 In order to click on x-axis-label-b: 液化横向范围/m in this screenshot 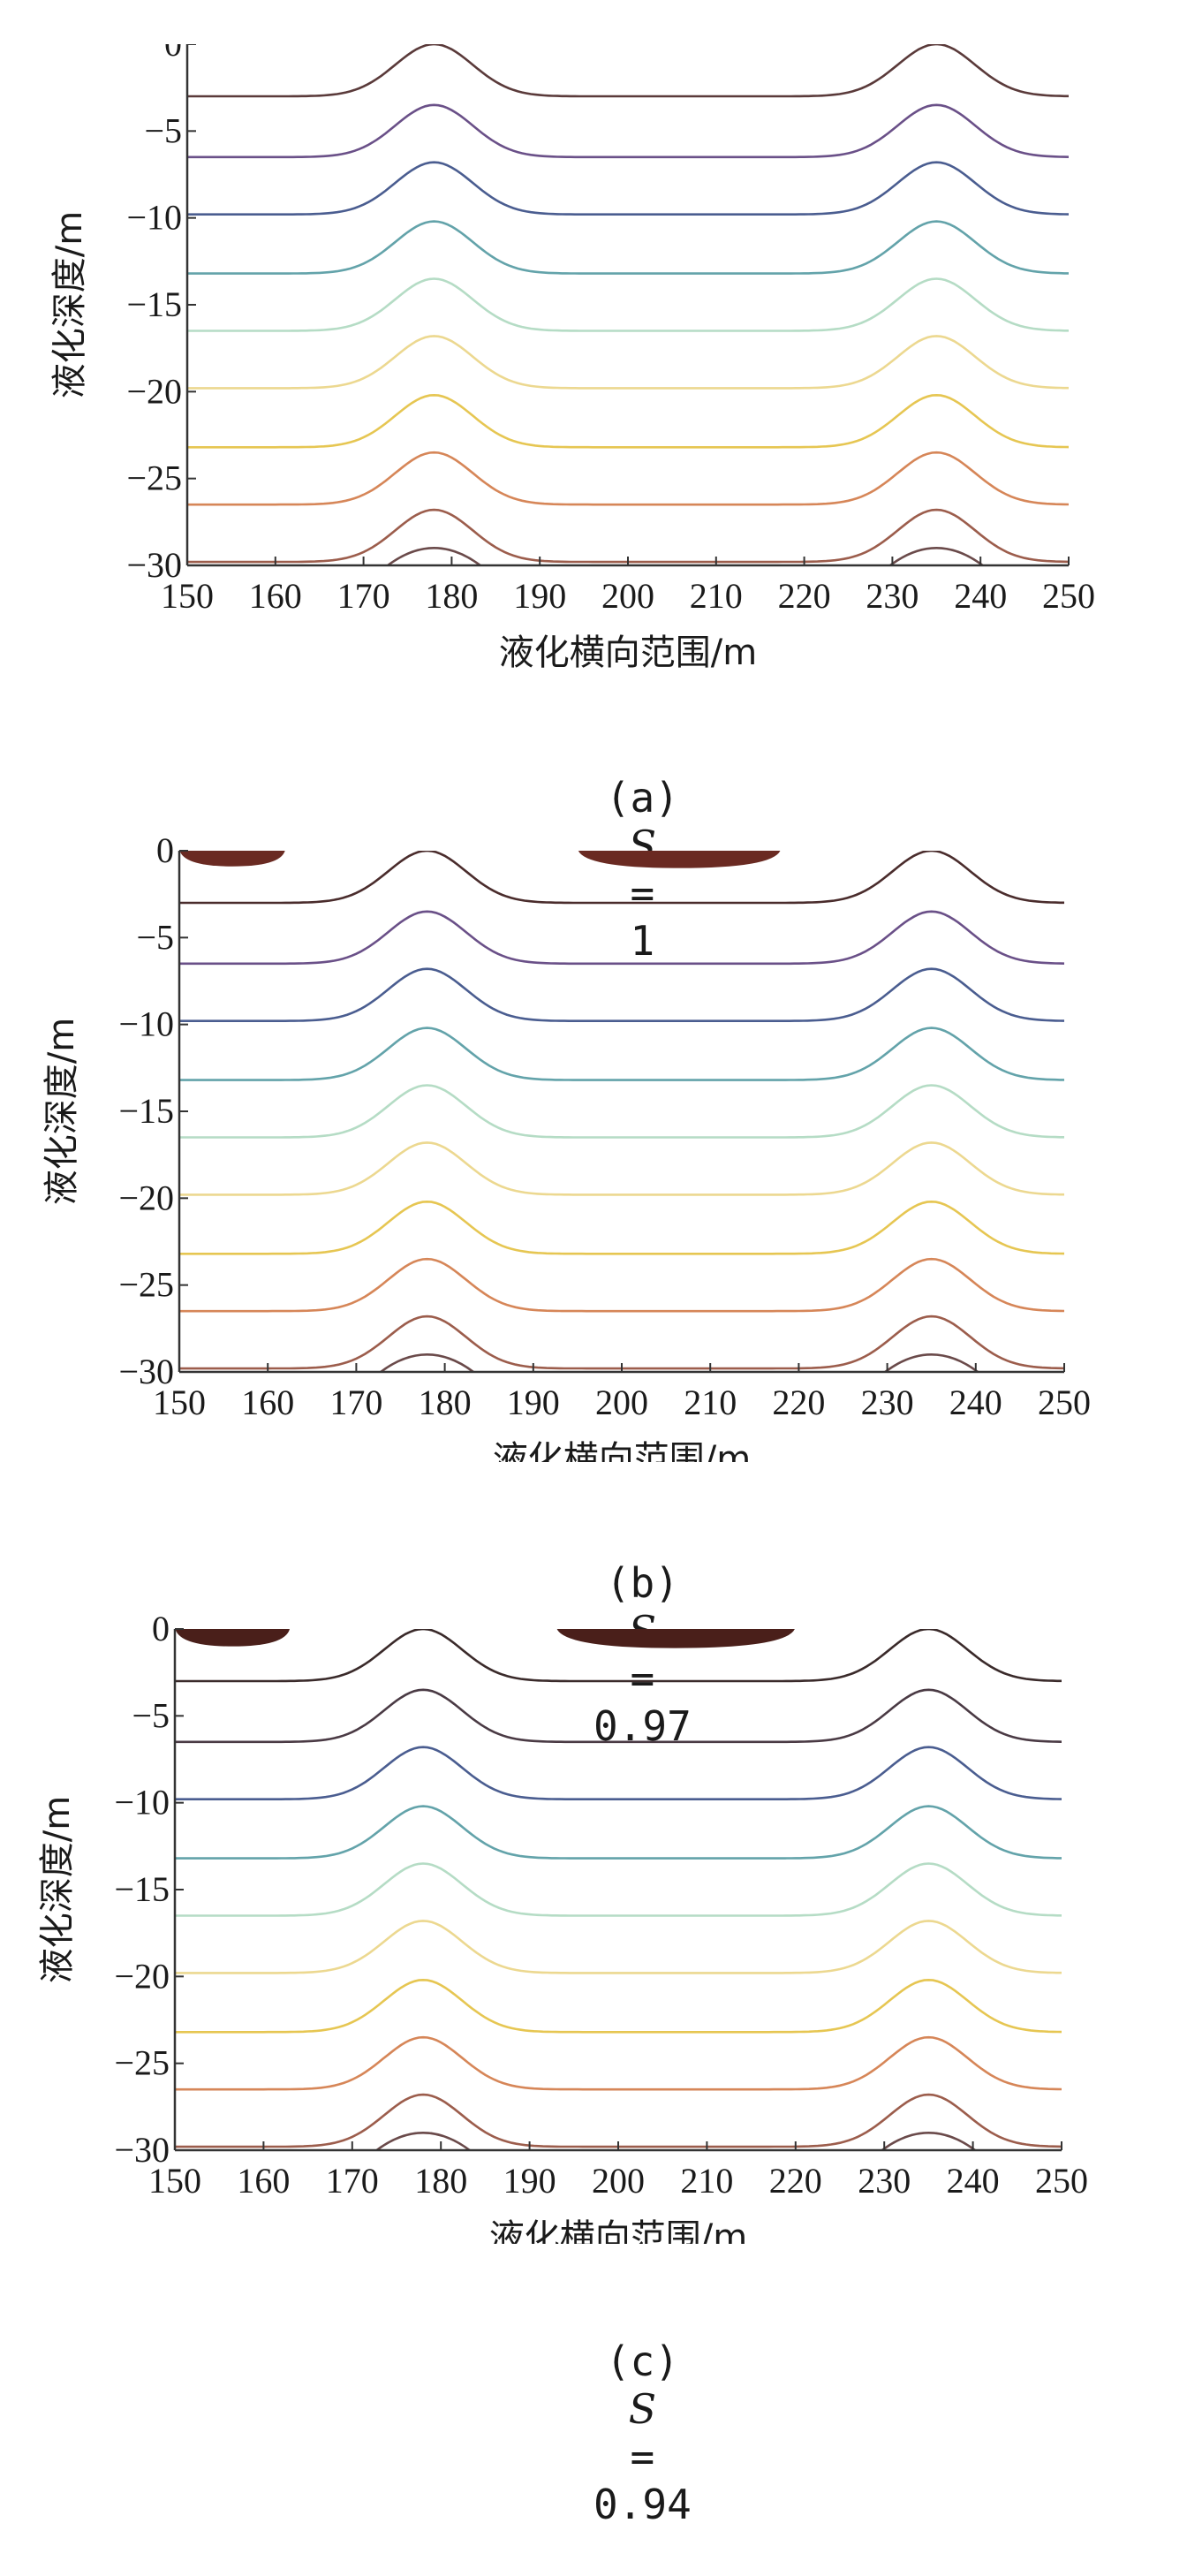, I will do `click(622, 1451)`.